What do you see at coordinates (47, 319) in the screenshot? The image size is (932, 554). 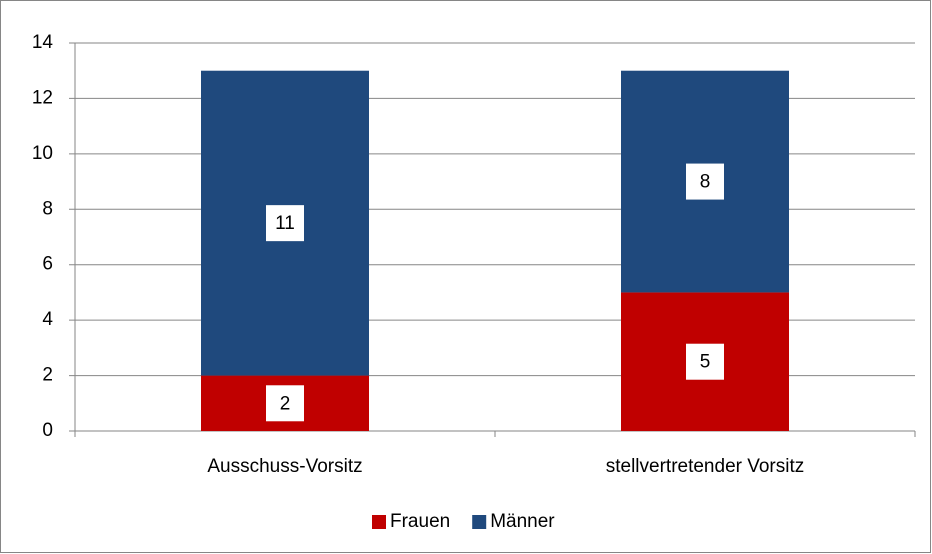 I see `y-tick-label: 4` at bounding box center [47, 319].